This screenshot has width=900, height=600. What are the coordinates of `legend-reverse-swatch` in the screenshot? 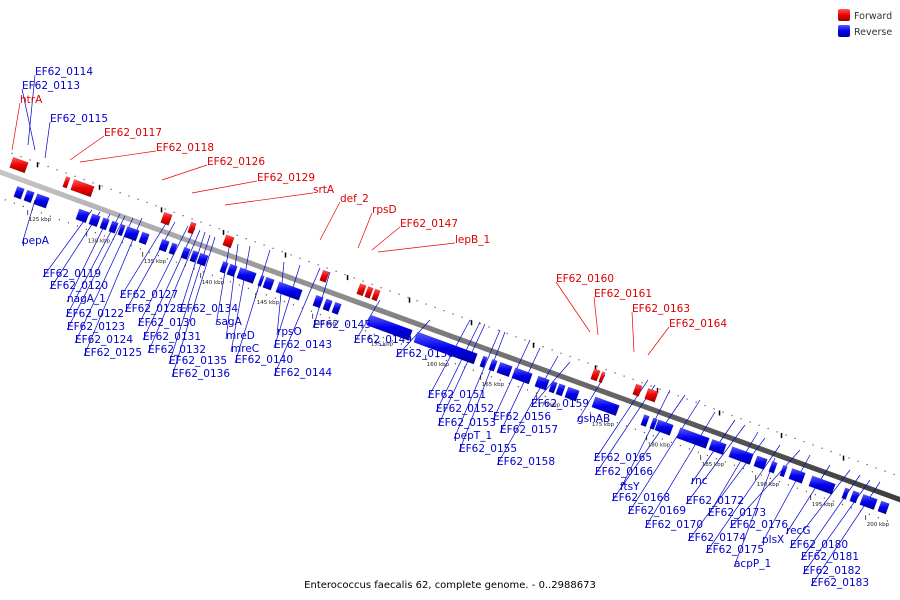 It's located at (844, 31).